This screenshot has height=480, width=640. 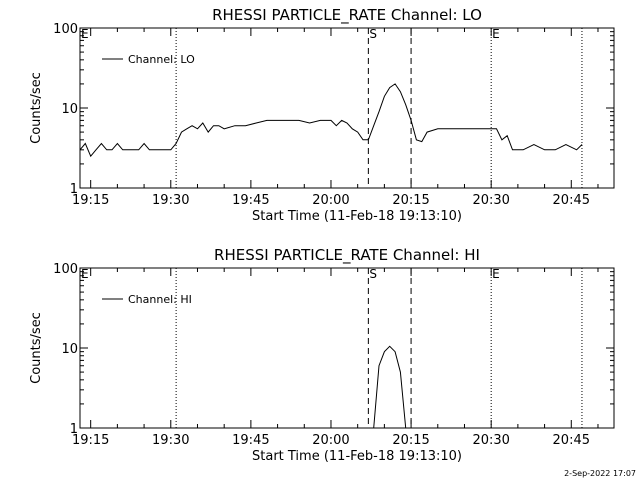 What do you see at coordinates (600, 473) in the screenshot?
I see `timestamp: 2-Sep-2022 17:07` at bounding box center [600, 473].